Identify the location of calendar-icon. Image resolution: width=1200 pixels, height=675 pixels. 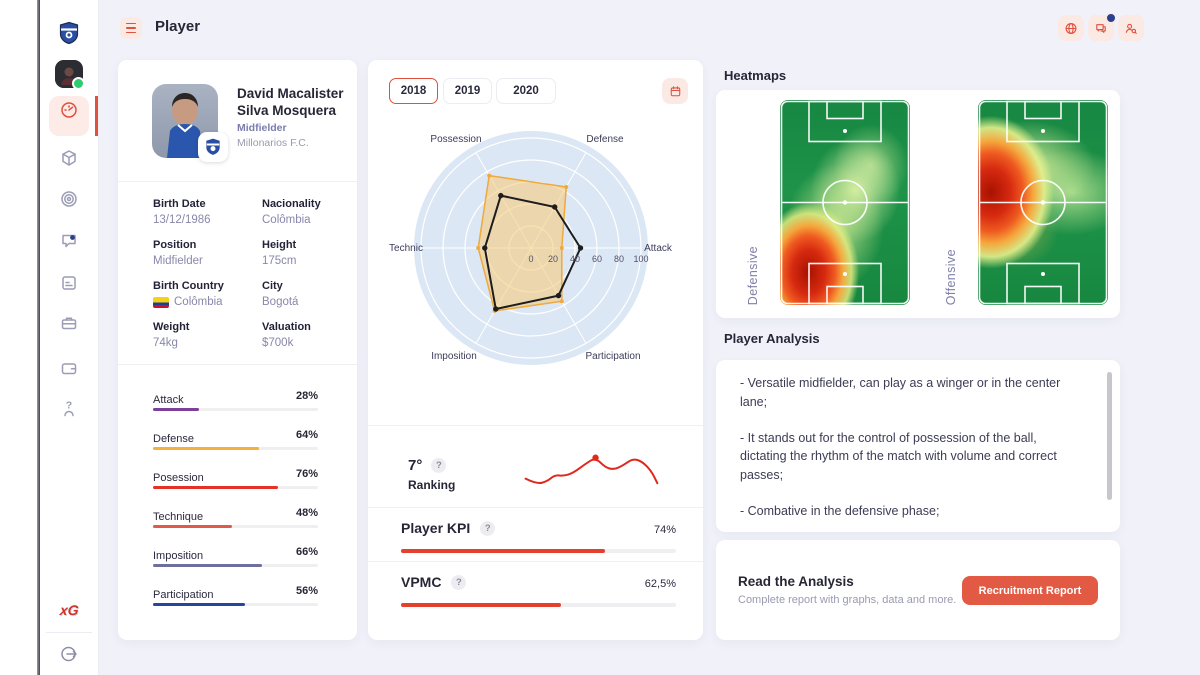
(675, 90).